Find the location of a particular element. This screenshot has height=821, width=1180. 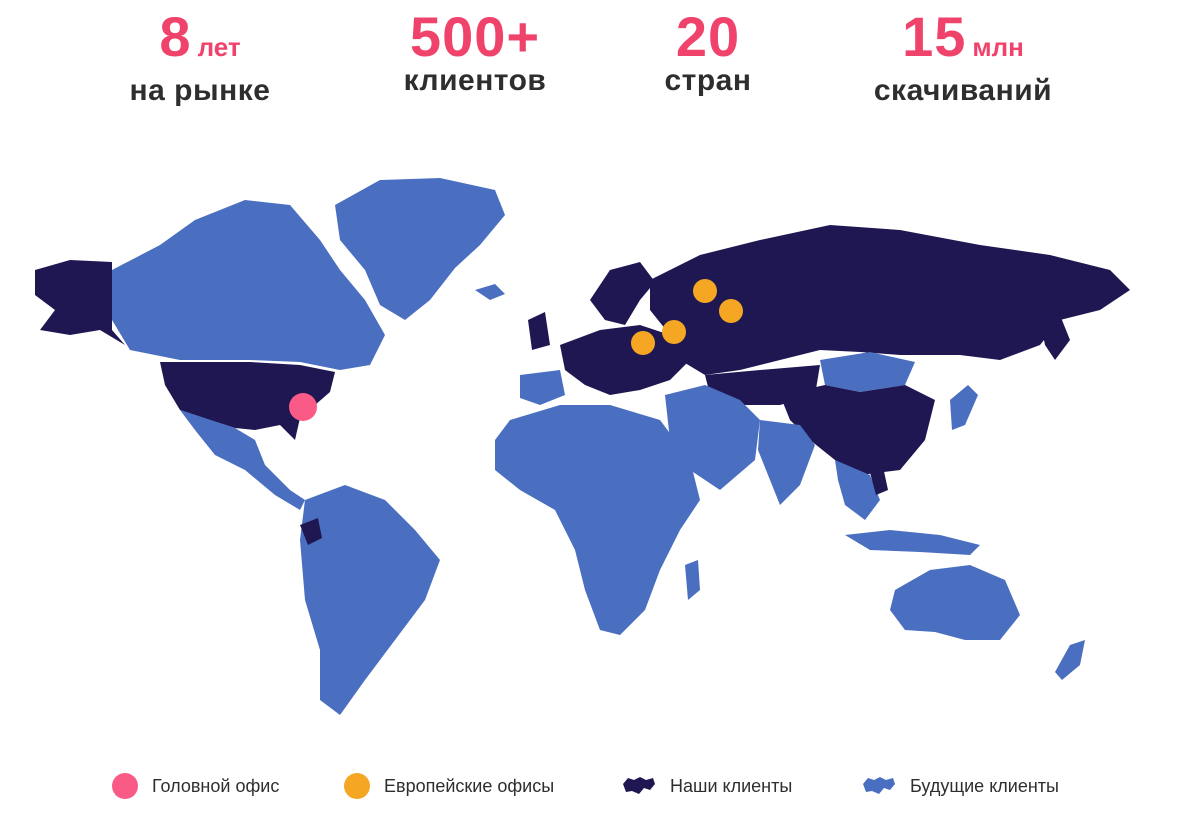

uk is located at coordinates (539, 331).